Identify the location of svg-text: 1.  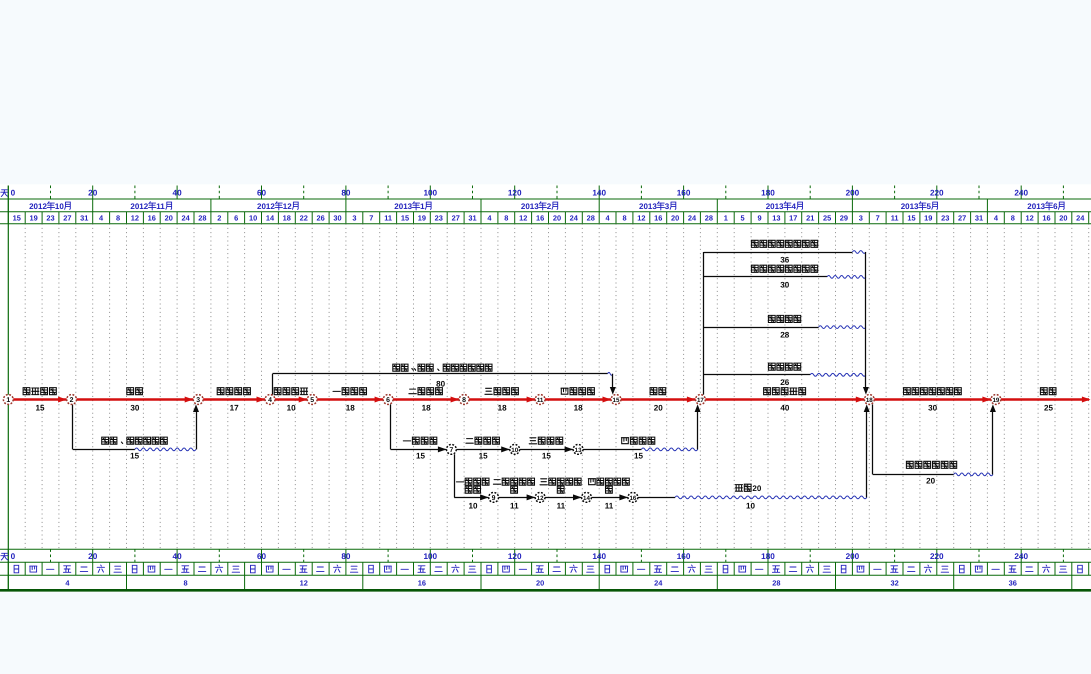
(422, 206).